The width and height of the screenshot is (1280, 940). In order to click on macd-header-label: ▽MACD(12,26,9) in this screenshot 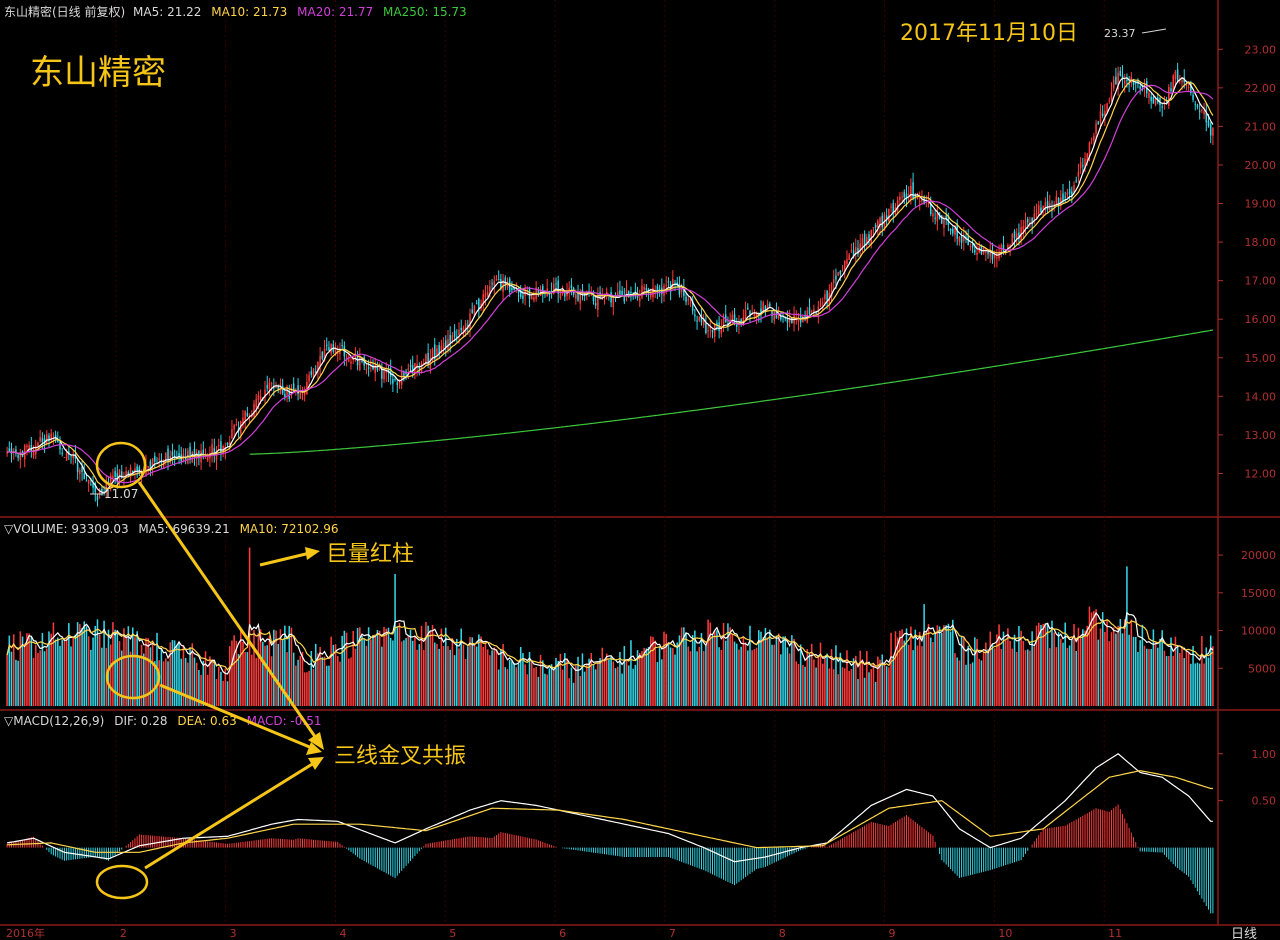, I will do `click(54, 721)`.